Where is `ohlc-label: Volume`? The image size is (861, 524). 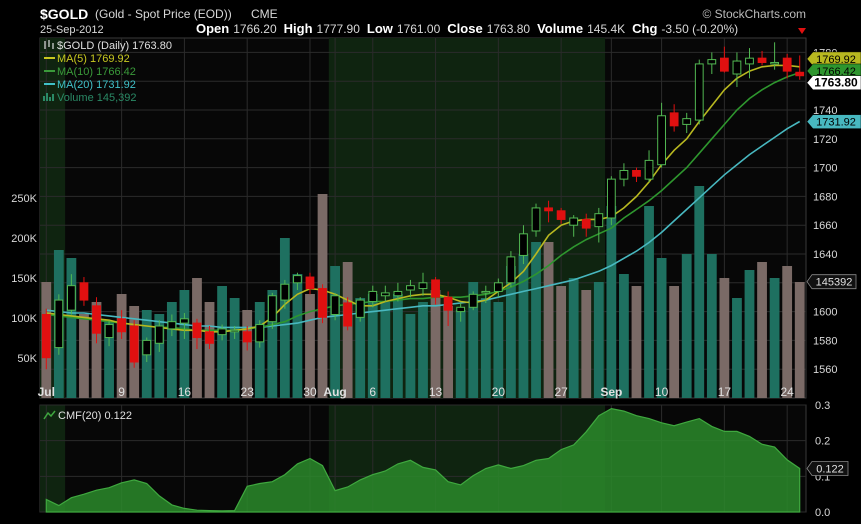
ohlc-label: Volume is located at coordinates (560, 28).